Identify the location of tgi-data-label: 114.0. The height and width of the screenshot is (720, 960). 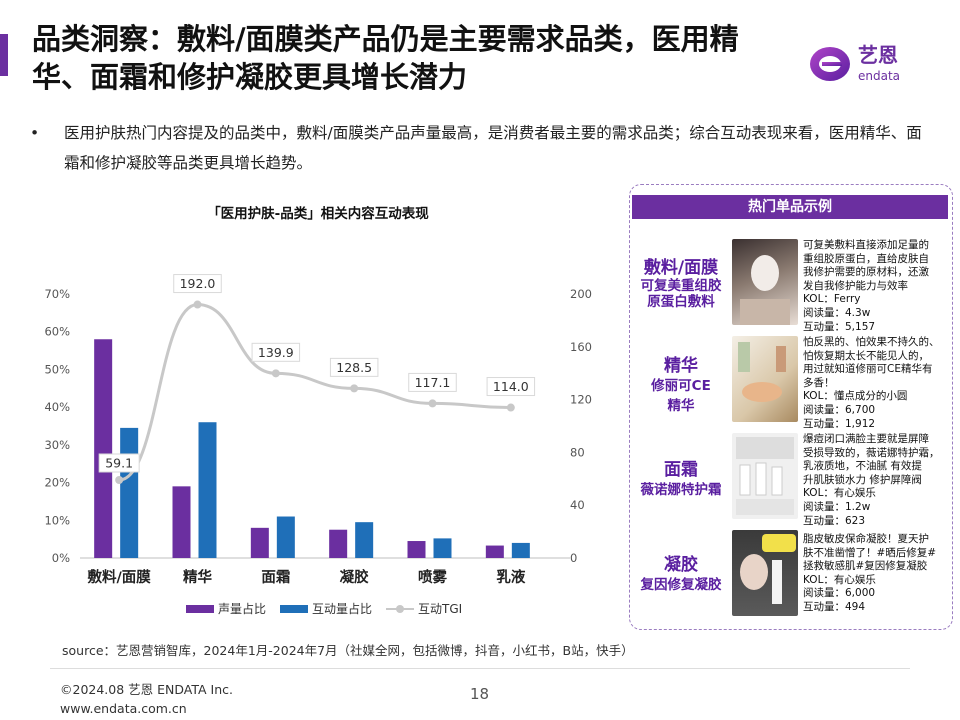
(511, 386).